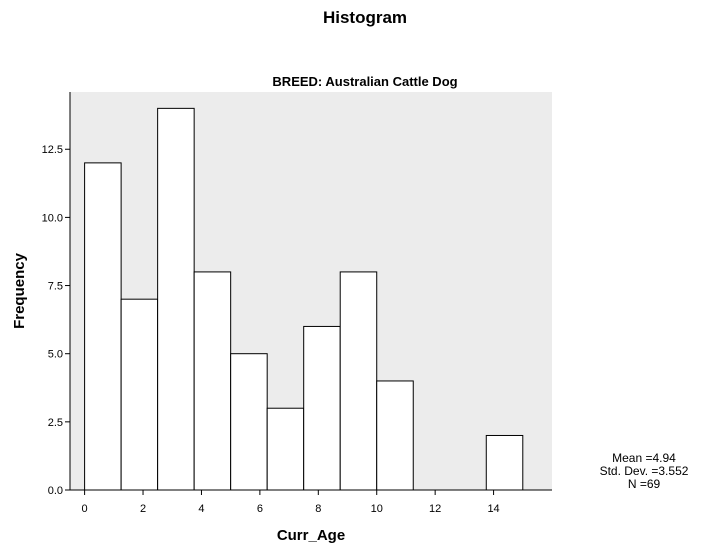  What do you see at coordinates (56, 320) in the screenshot?
I see `y-ticks-layer: 0.0 2.5 5.0 7.5 10.0 12.5` at bounding box center [56, 320].